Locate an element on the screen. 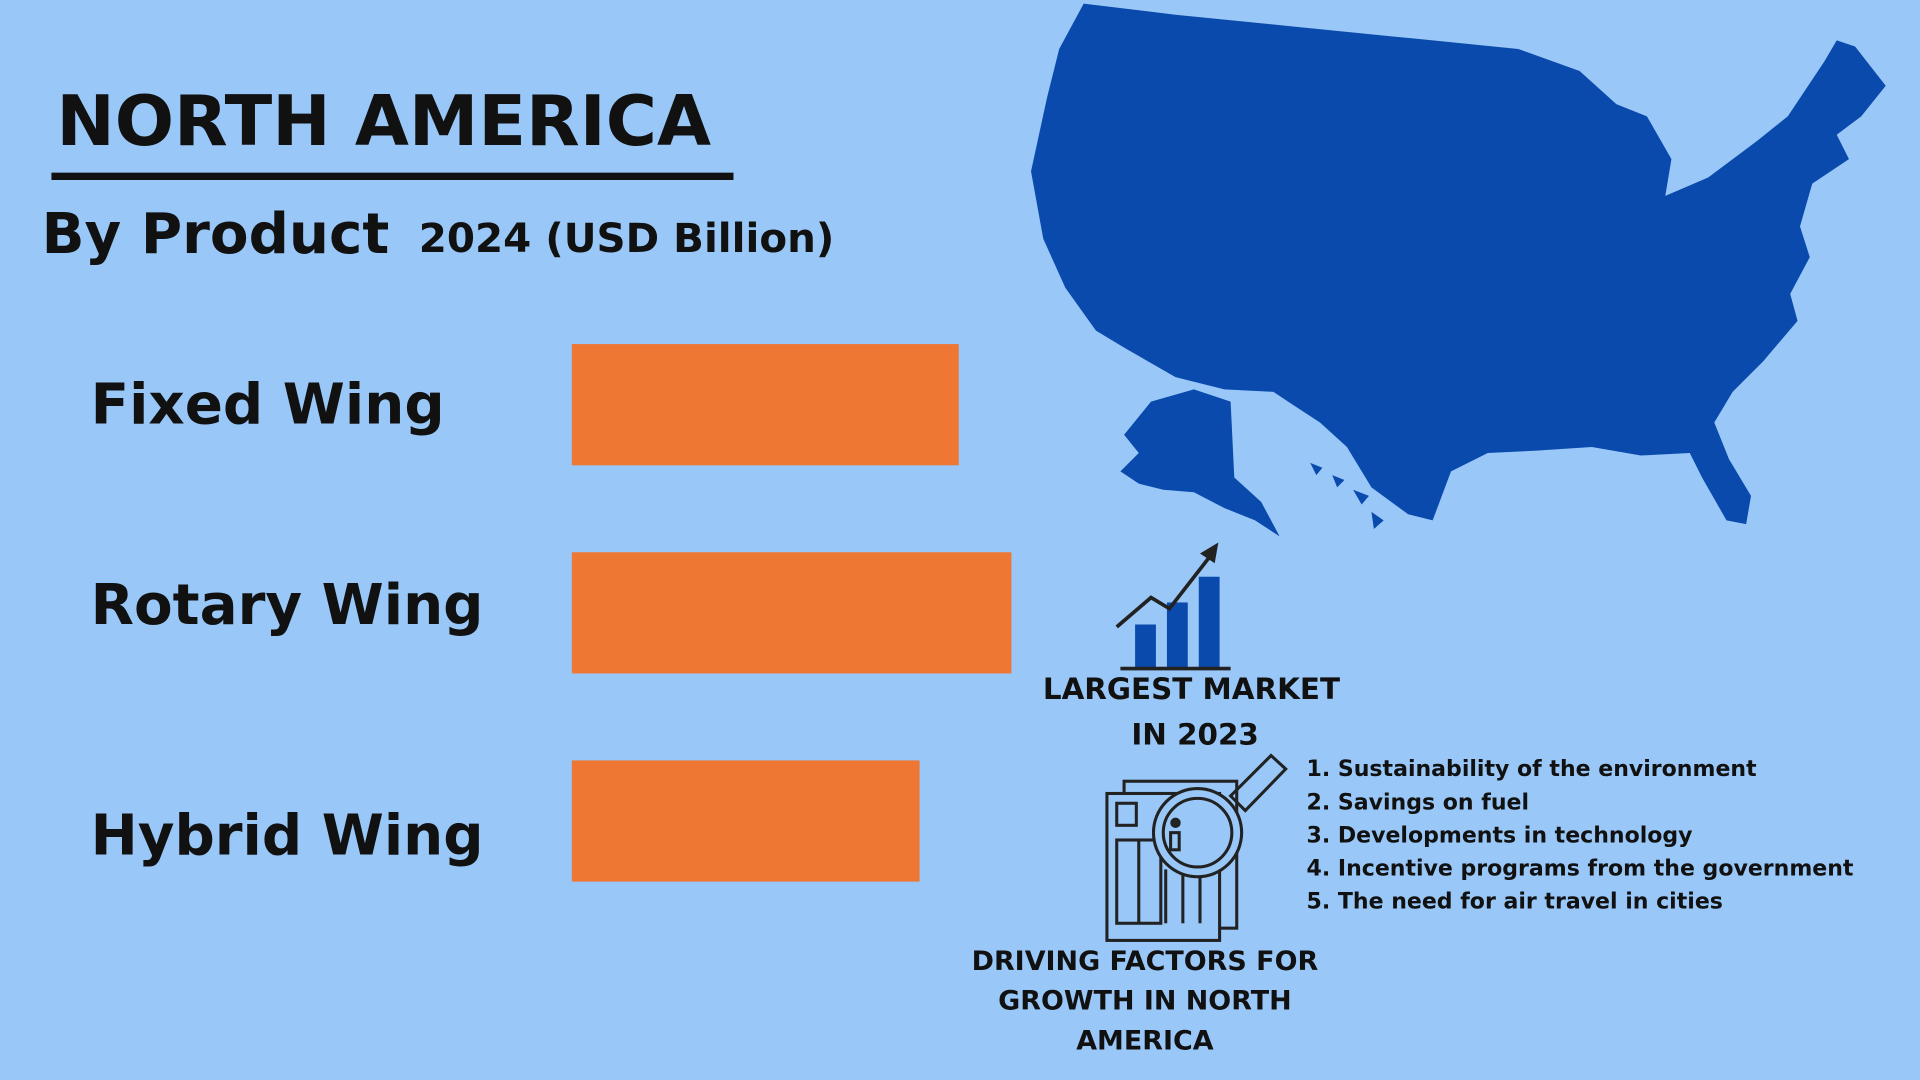 This screenshot has width=1920, height=1080. chart-title: By Product is located at coordinates (216, 234).